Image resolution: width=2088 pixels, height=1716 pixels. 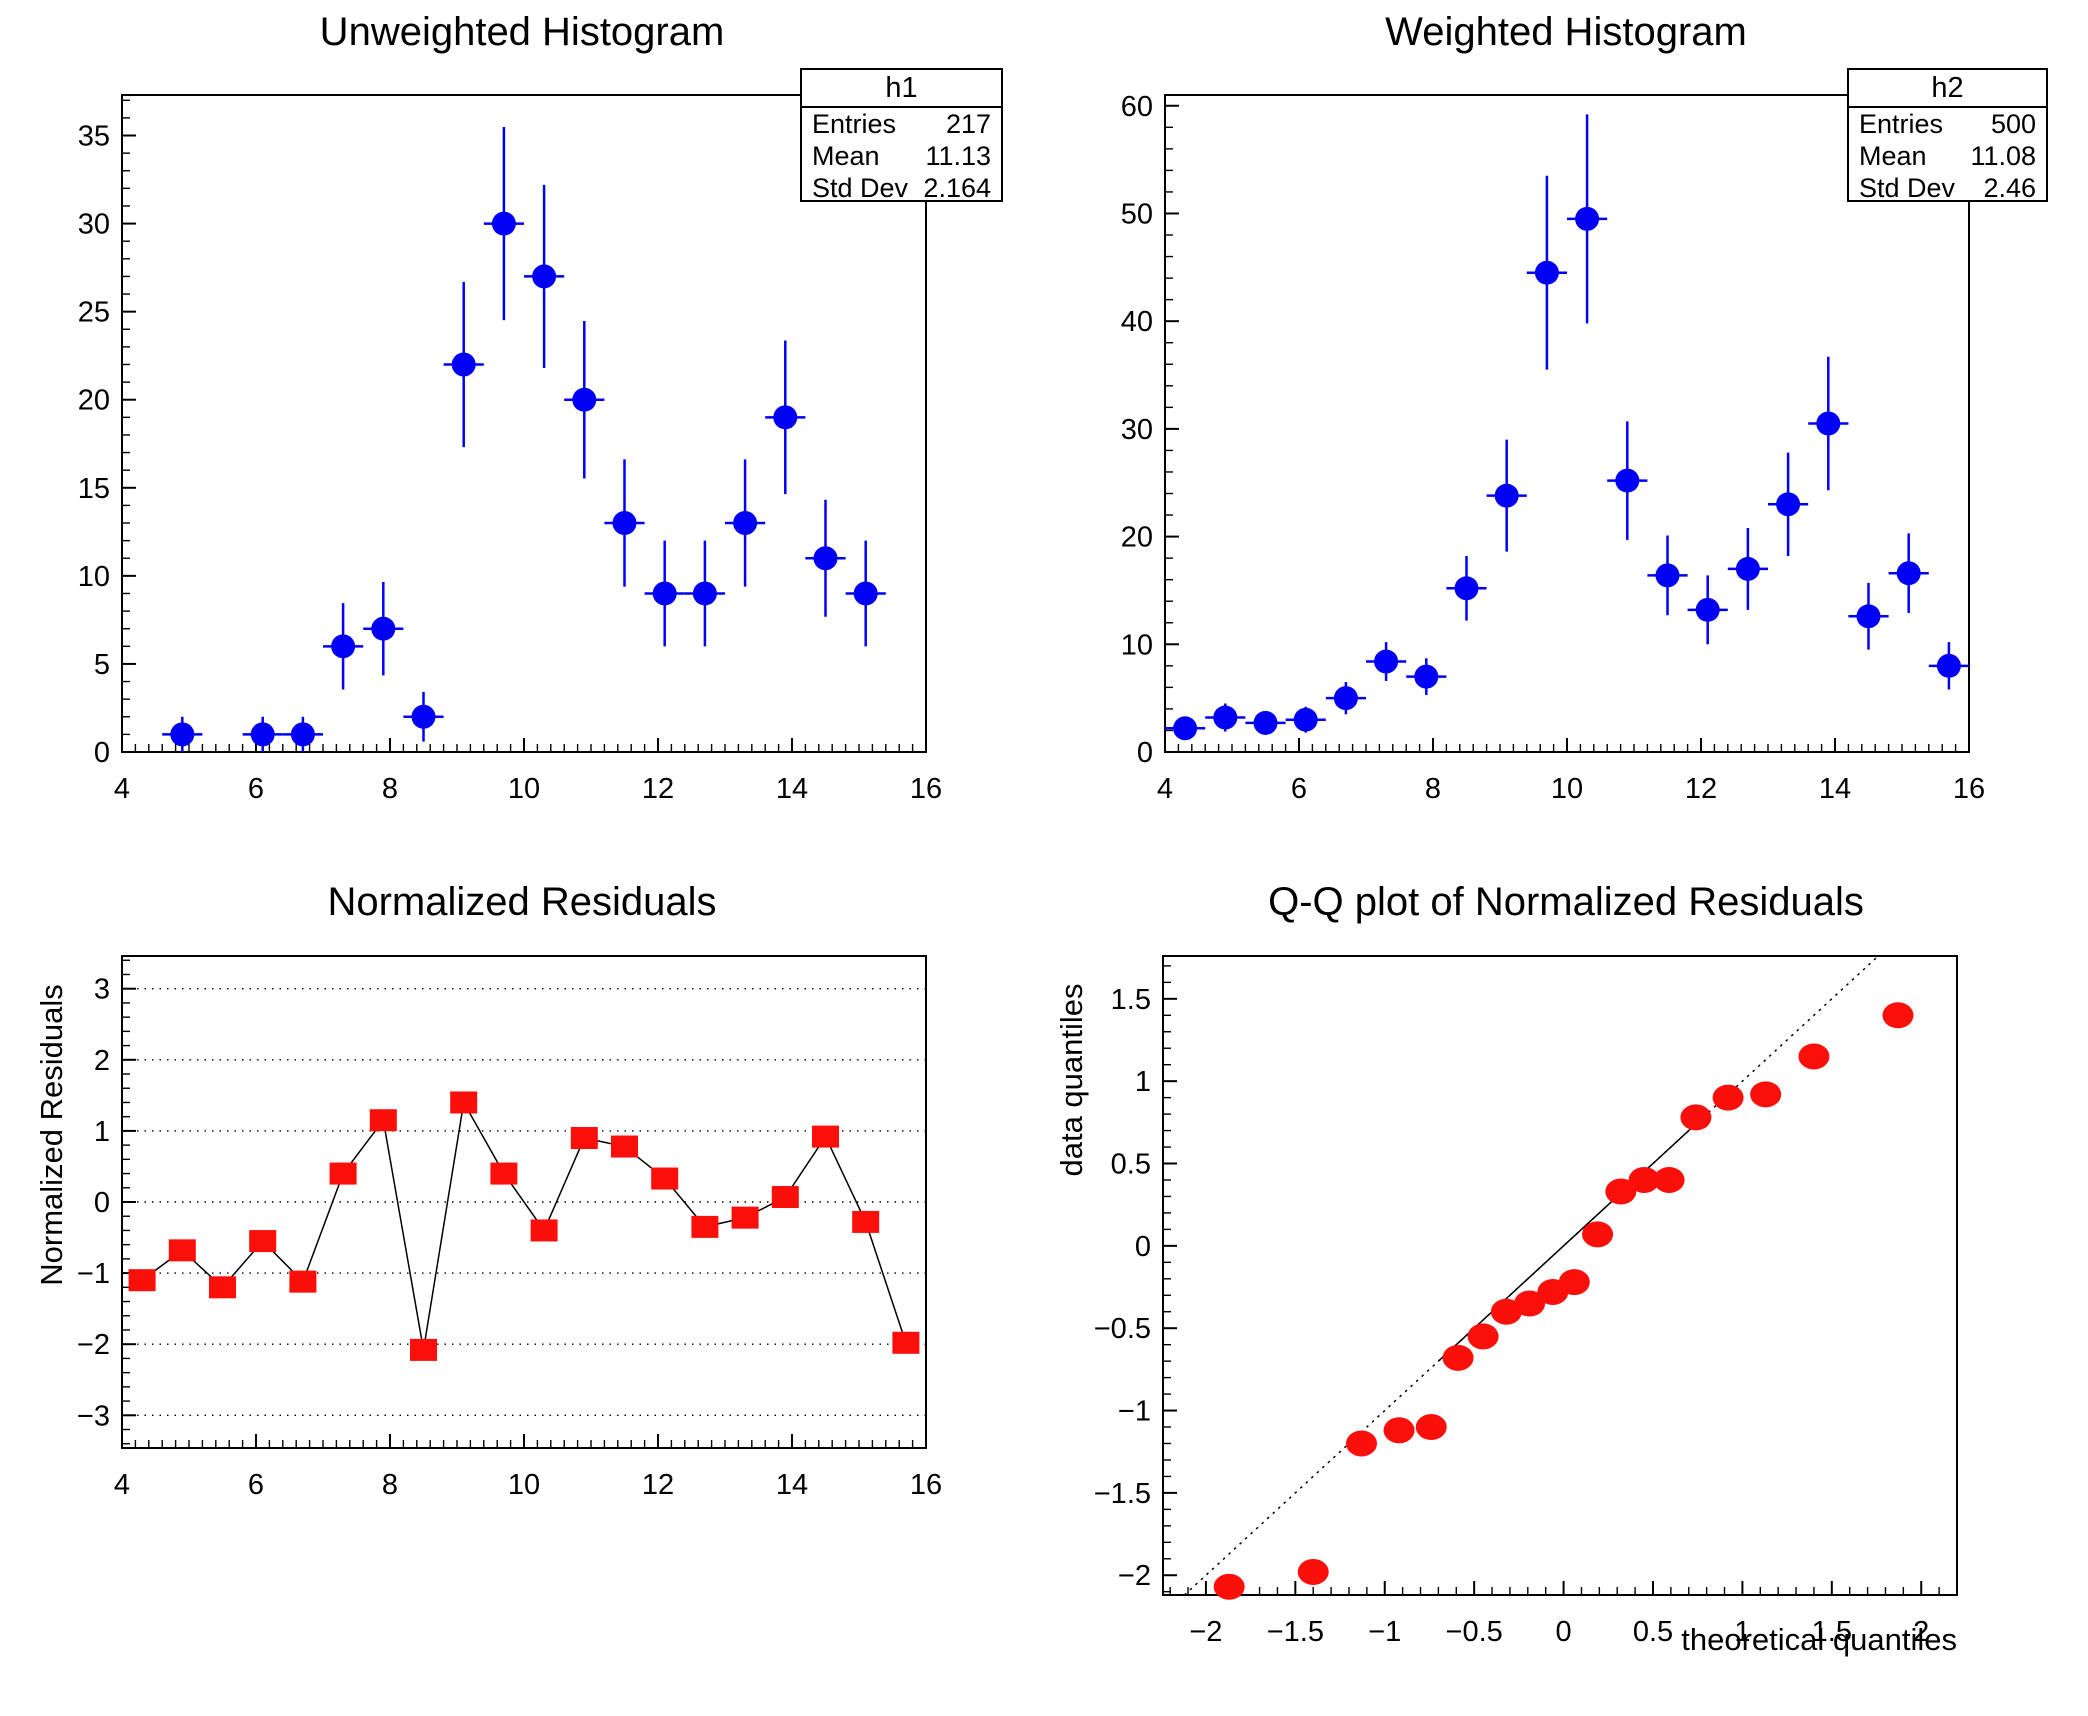 What do you see at coordinates (1137, 645) in the screenshot?
I see `y-tick-label: 10` at bounding box center [1137, 645].